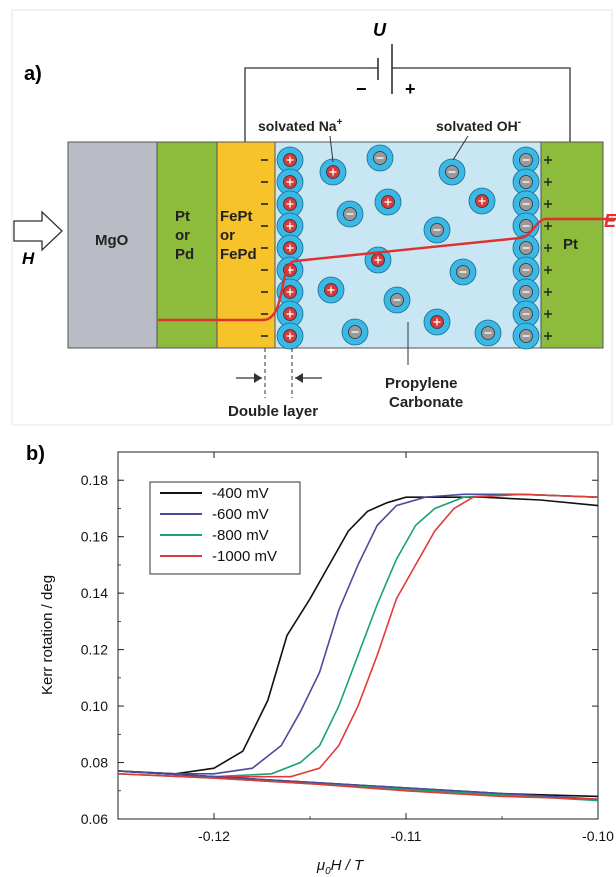 The image size is (616, 877). Describe the element at coordinates (598, 836) in the screenshot. I see `x-tick-label: -0.10` at that location.